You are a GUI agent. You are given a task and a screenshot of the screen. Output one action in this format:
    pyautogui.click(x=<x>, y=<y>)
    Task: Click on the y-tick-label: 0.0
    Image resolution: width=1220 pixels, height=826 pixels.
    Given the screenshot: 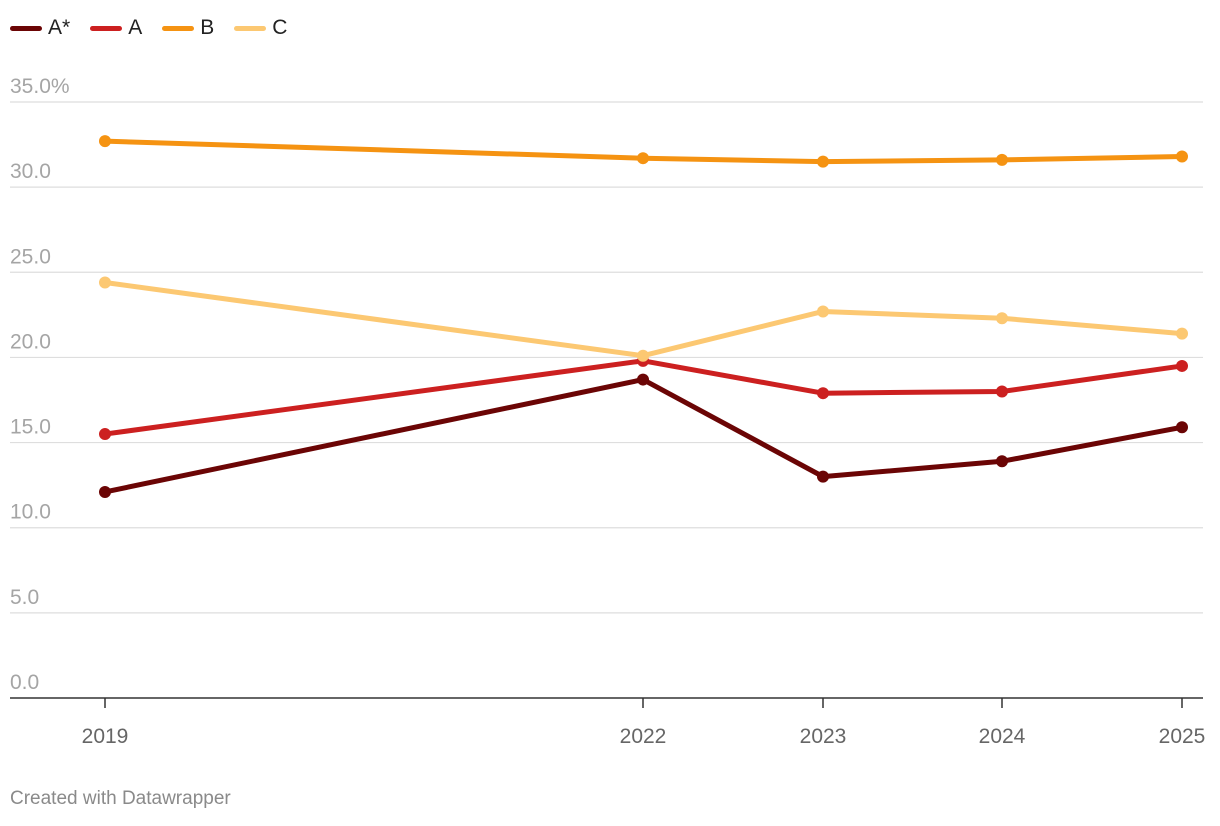 What is the action you would take?
    pyautogui.click(x=24, y=682)
    